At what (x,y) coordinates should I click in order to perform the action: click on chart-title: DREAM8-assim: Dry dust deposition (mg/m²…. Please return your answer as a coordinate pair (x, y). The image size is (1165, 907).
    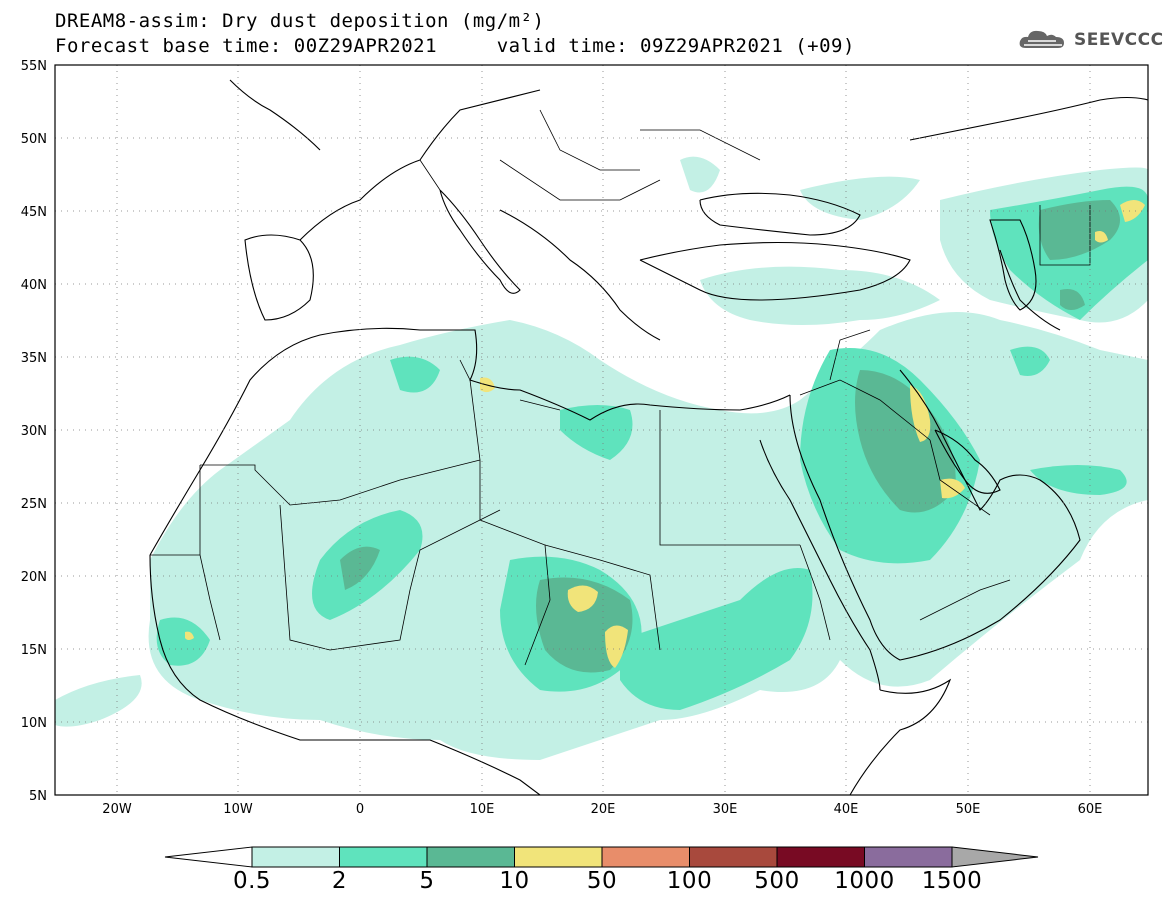
    Looking at the image, I should click on (300, 21).